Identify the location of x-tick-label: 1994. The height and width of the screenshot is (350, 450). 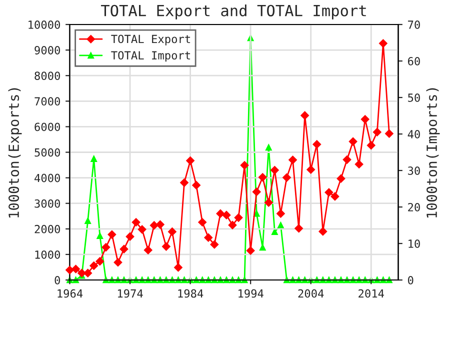
(251, 293).